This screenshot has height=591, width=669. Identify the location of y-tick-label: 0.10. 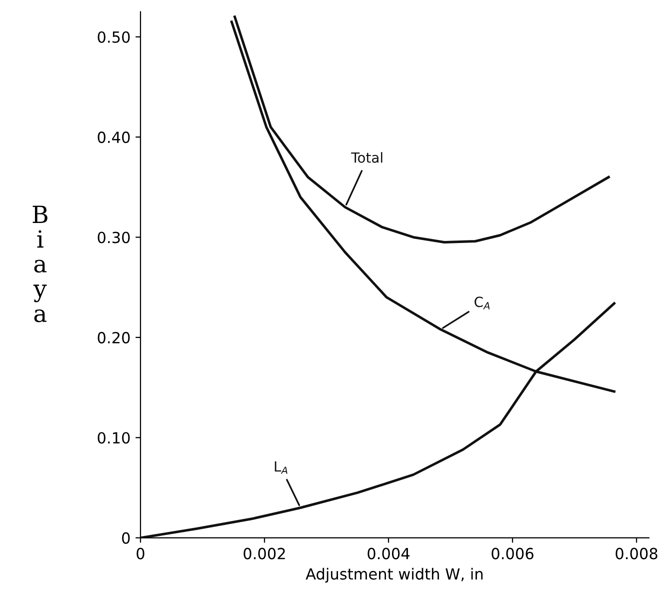
(114, 438).